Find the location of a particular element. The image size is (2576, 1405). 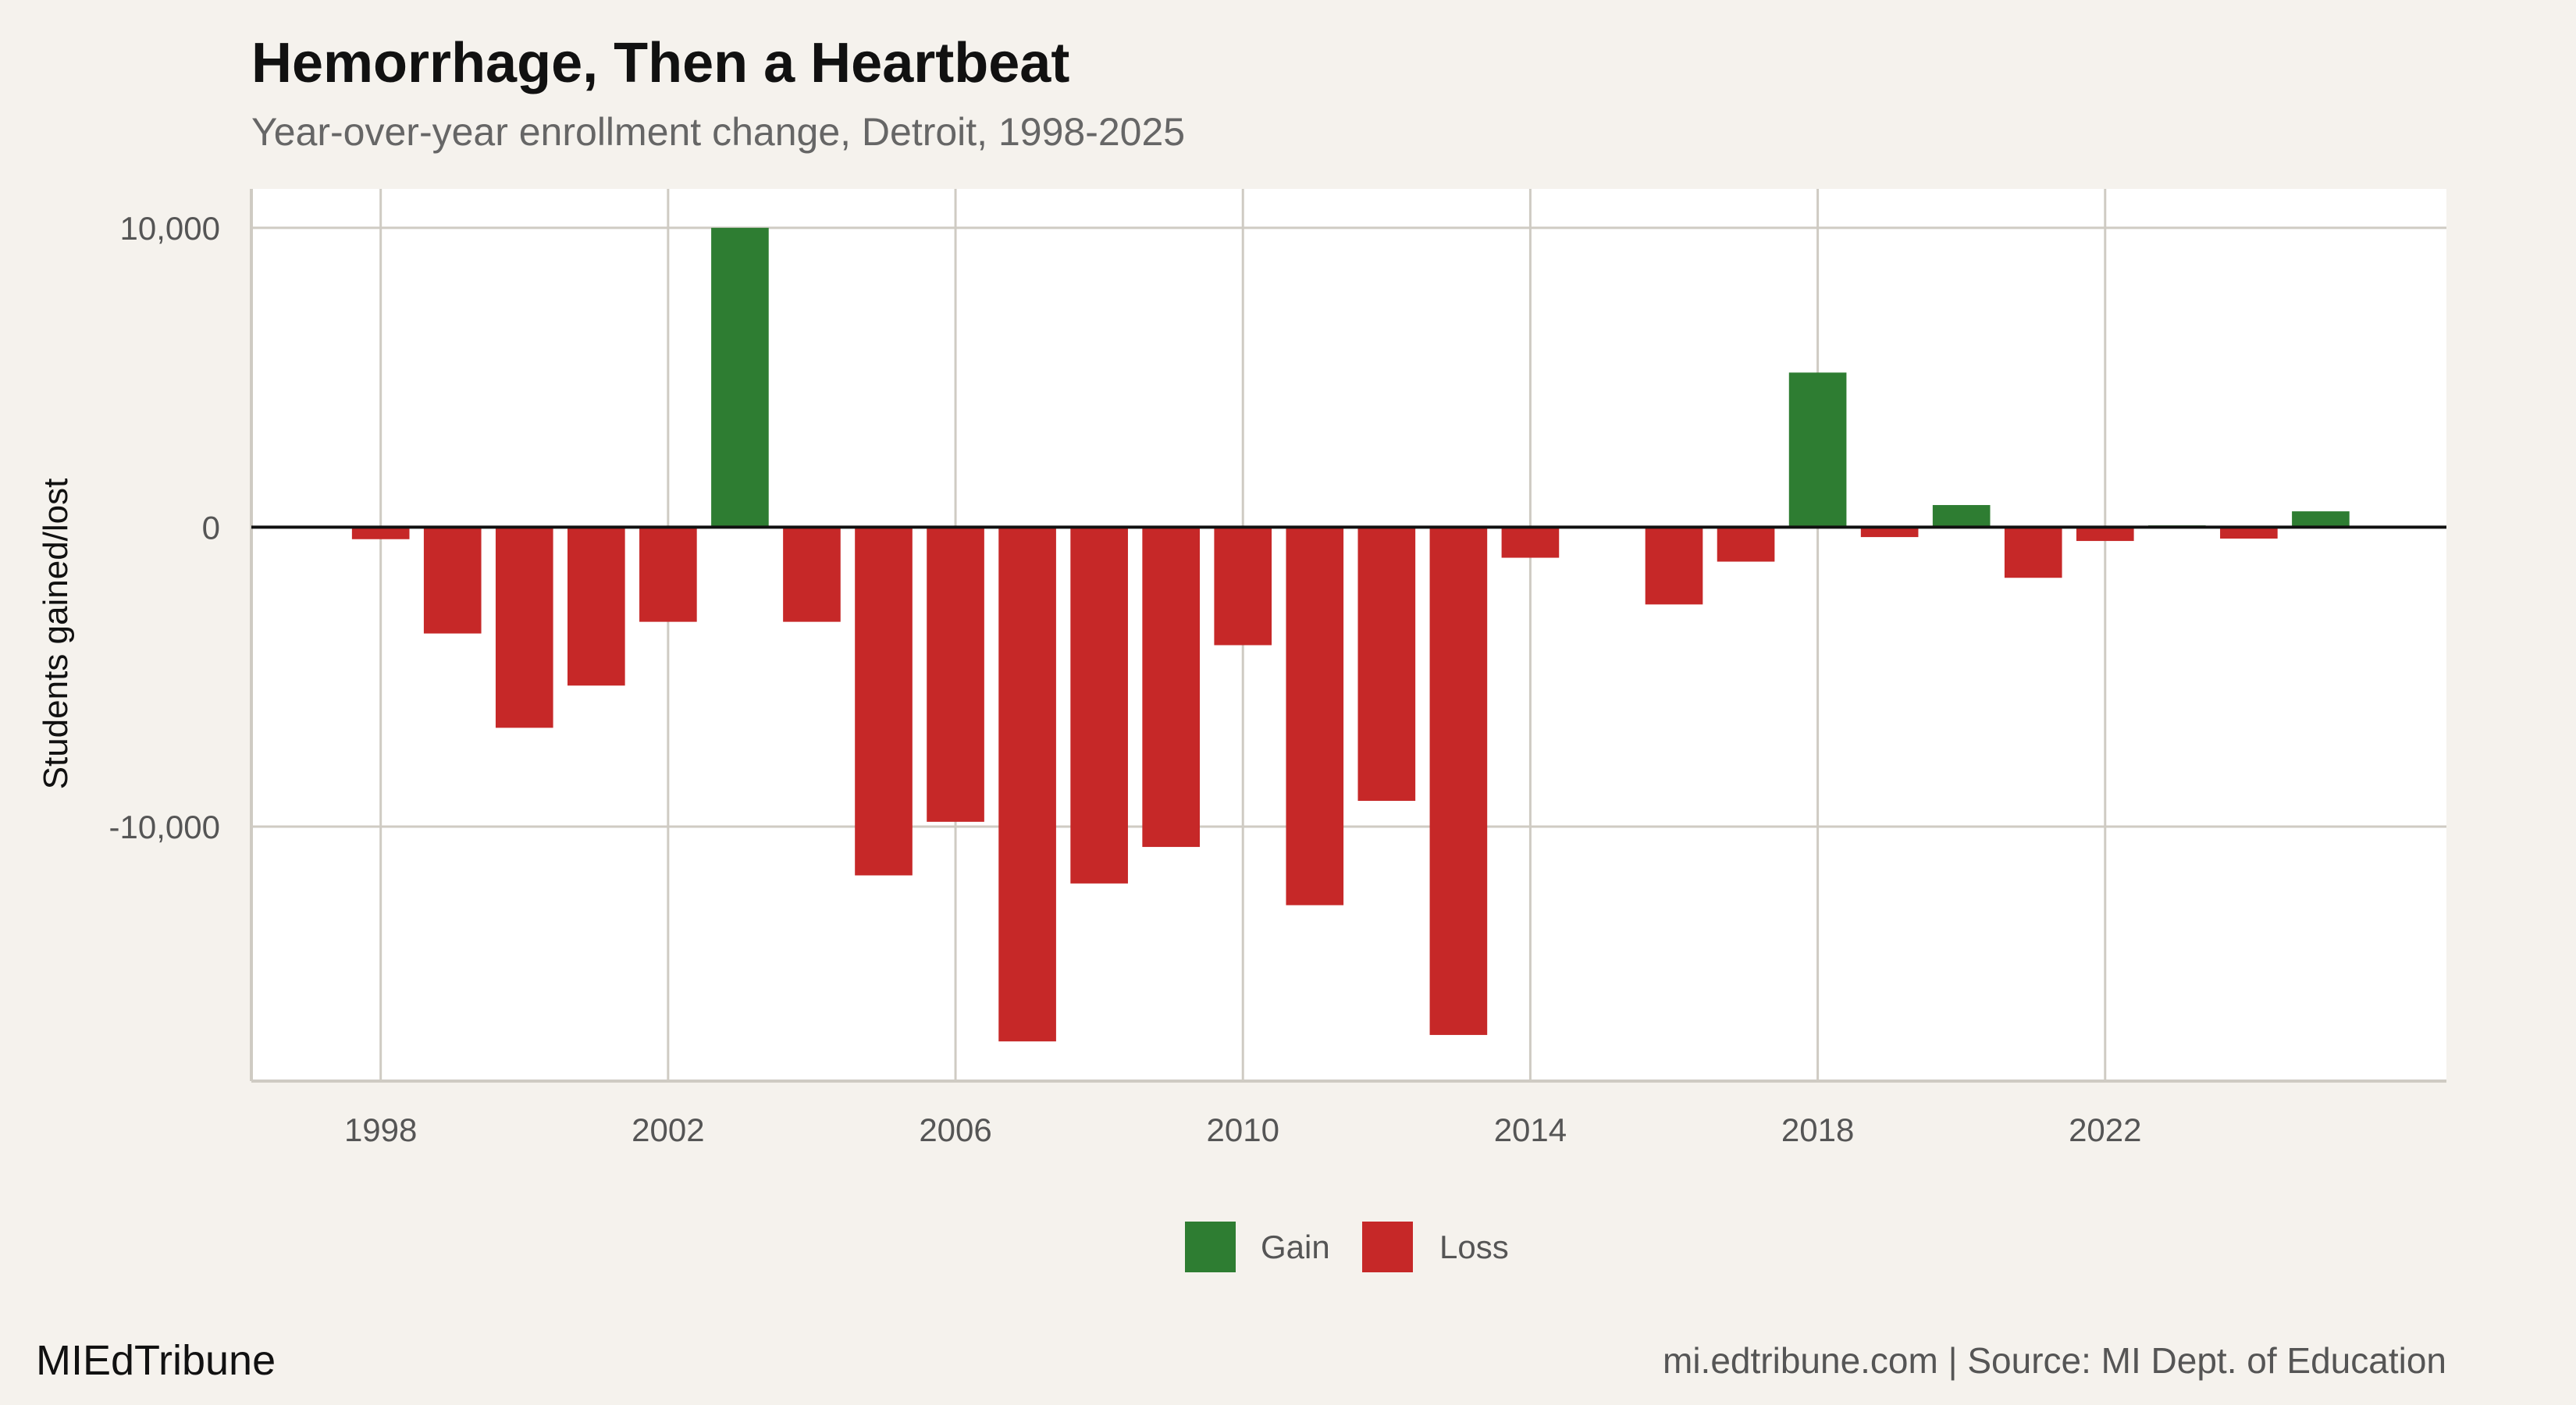

y-tick-label: 10,000 is located at coordinates (170, 228).